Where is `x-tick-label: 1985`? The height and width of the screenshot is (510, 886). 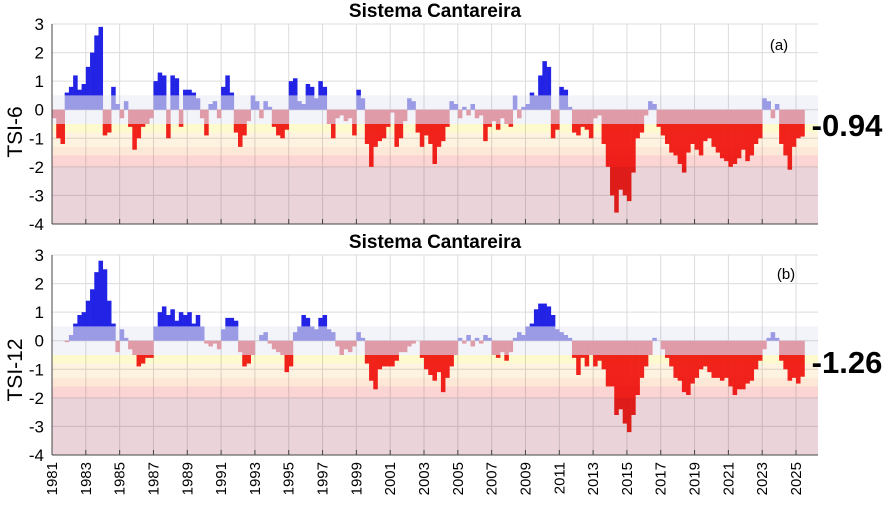 x-tick-label: 1985 is located at coordinates (120, 478).